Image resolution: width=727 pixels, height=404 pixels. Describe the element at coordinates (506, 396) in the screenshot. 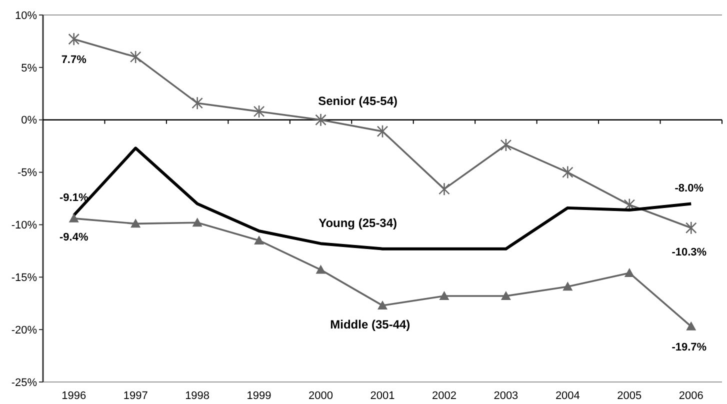

I see `x-tick-label: 2003` at that location.